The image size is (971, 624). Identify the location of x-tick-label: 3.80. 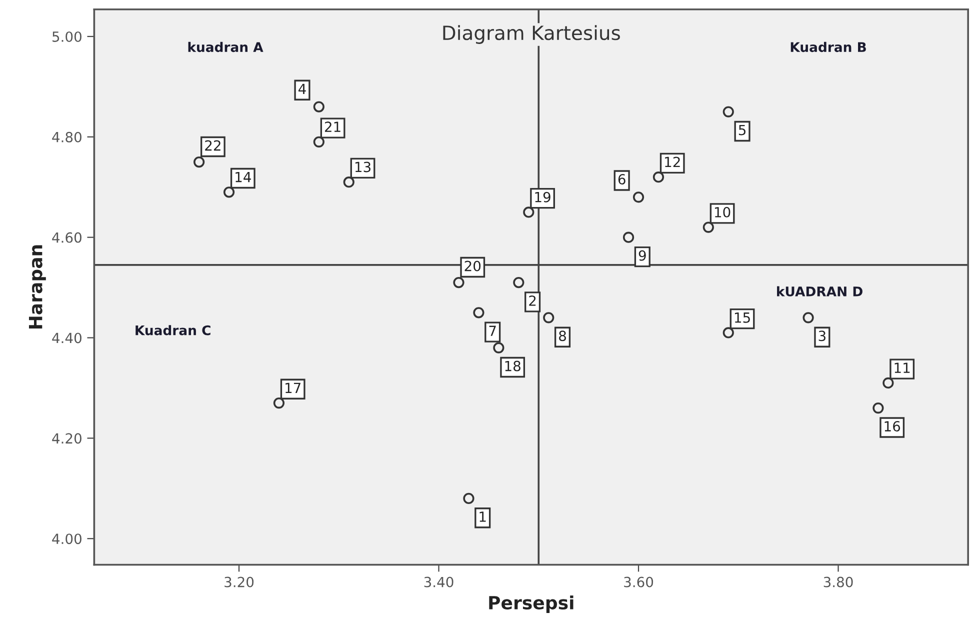
(838, 582).